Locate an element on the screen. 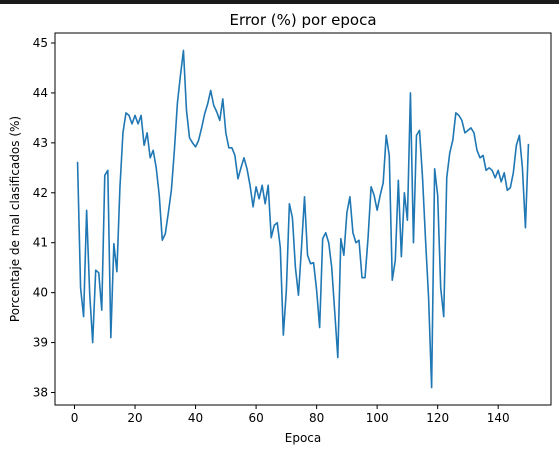  y-axis-label: Porcentaje de mal clasificados (%) is located at coordinates (15, 219).